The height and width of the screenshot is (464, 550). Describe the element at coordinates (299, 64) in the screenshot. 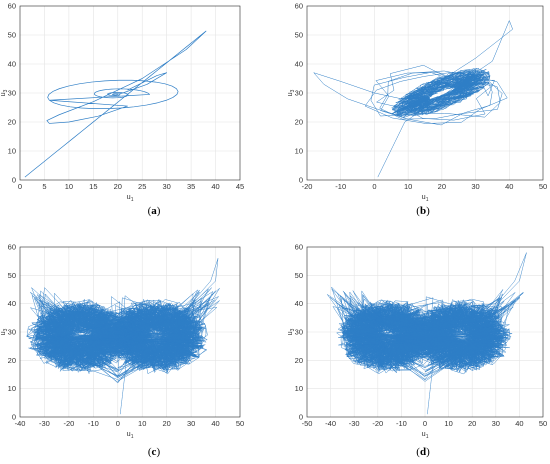

I see `panel-b-ytick-label: 40` at that location.